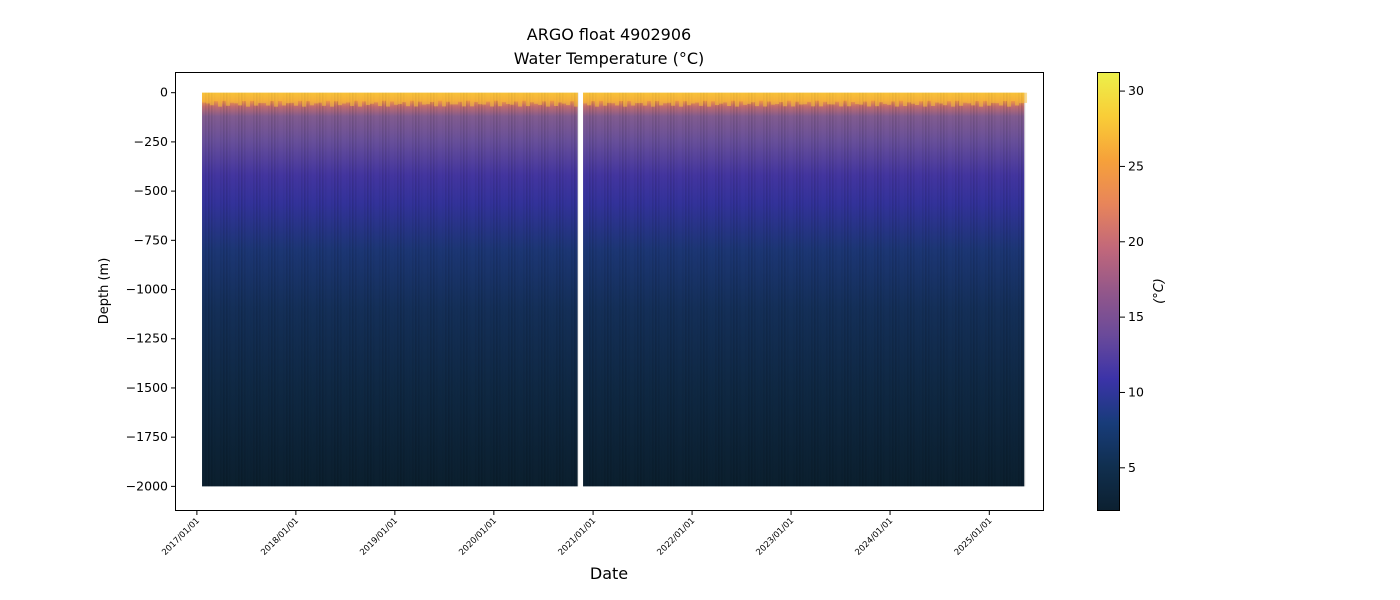 The image size is (1400, 600). Describe the element at coordinates (181, 537) in the screenshot. I see `x-tick-label: 2017/01/01` at that location.